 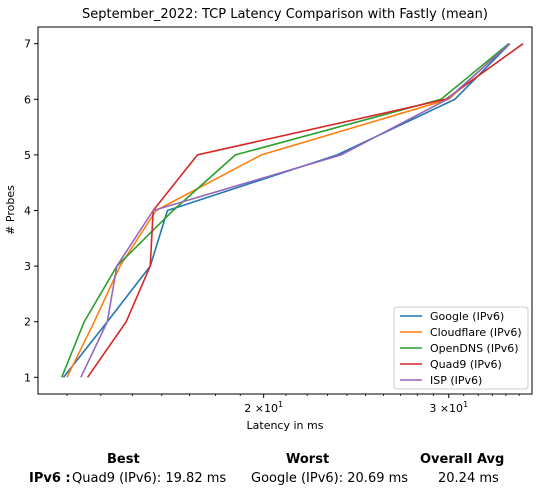 What do you see at coordinates (293, 404) in the screenshot?
I see `x-axis: 2 ×101 3 ×101` at bounding box center [293, 404].